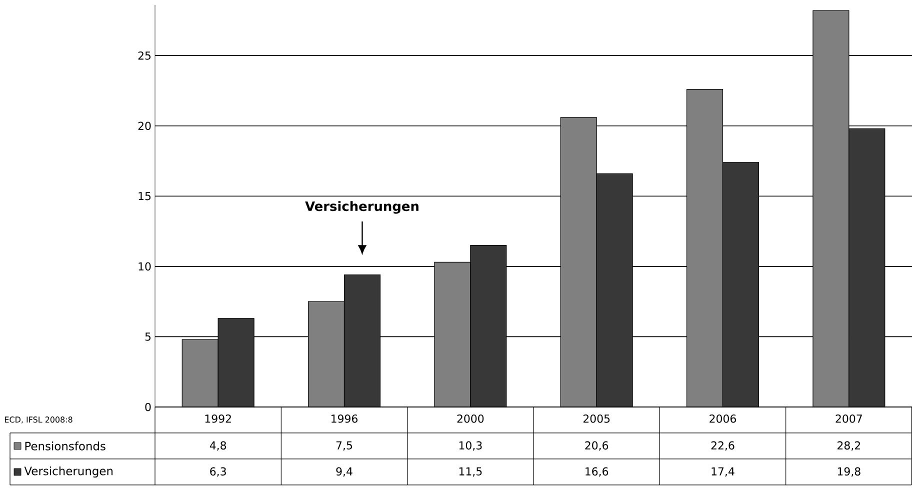 The width and height of the screenshot is (912, 491). I want to click on annotation: Versicherungen, so click(361, 207).